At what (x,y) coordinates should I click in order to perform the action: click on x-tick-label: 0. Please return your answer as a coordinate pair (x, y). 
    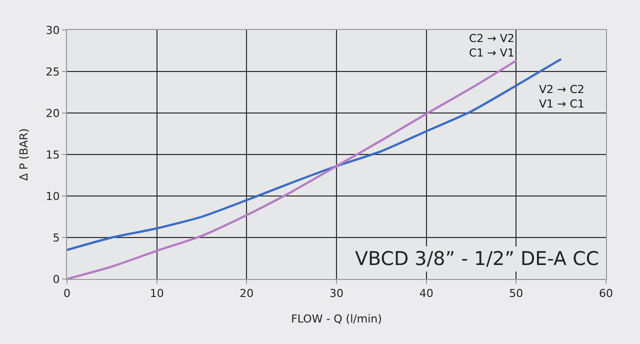
    Looking at the image, I should click on (67, 293).